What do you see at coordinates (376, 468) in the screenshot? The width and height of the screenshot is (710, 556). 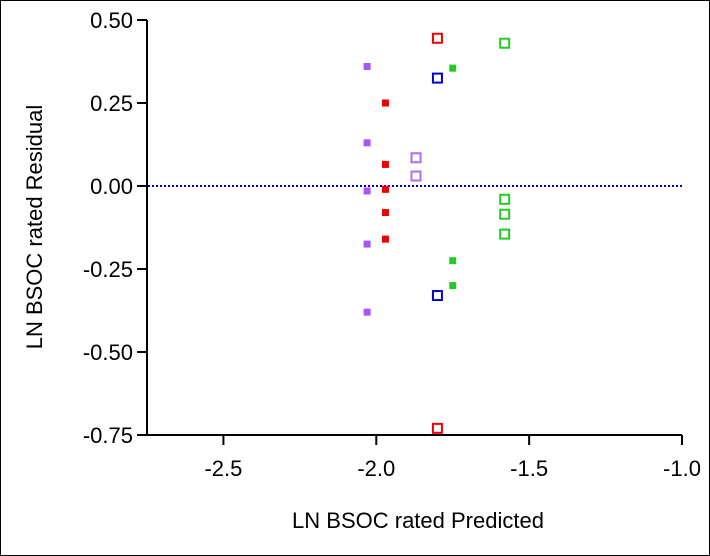 I see `x-tick-label: -2.0` at bounding box center [376, 468].